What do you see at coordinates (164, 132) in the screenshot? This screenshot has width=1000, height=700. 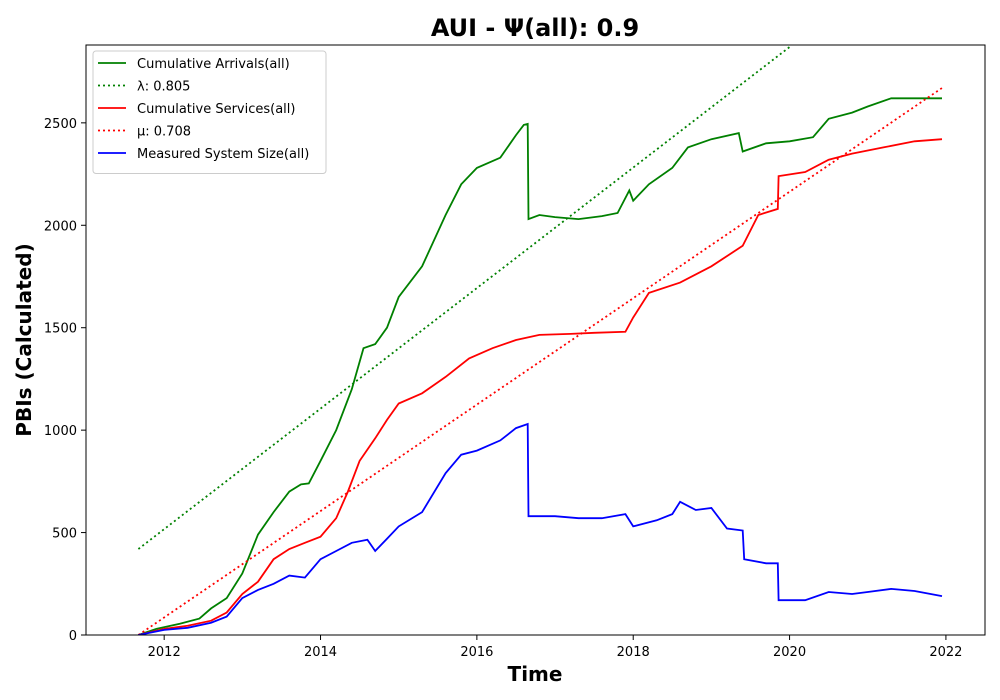 I see `legend-label-4: μ: 0.708` at bounding box center [164, 132].